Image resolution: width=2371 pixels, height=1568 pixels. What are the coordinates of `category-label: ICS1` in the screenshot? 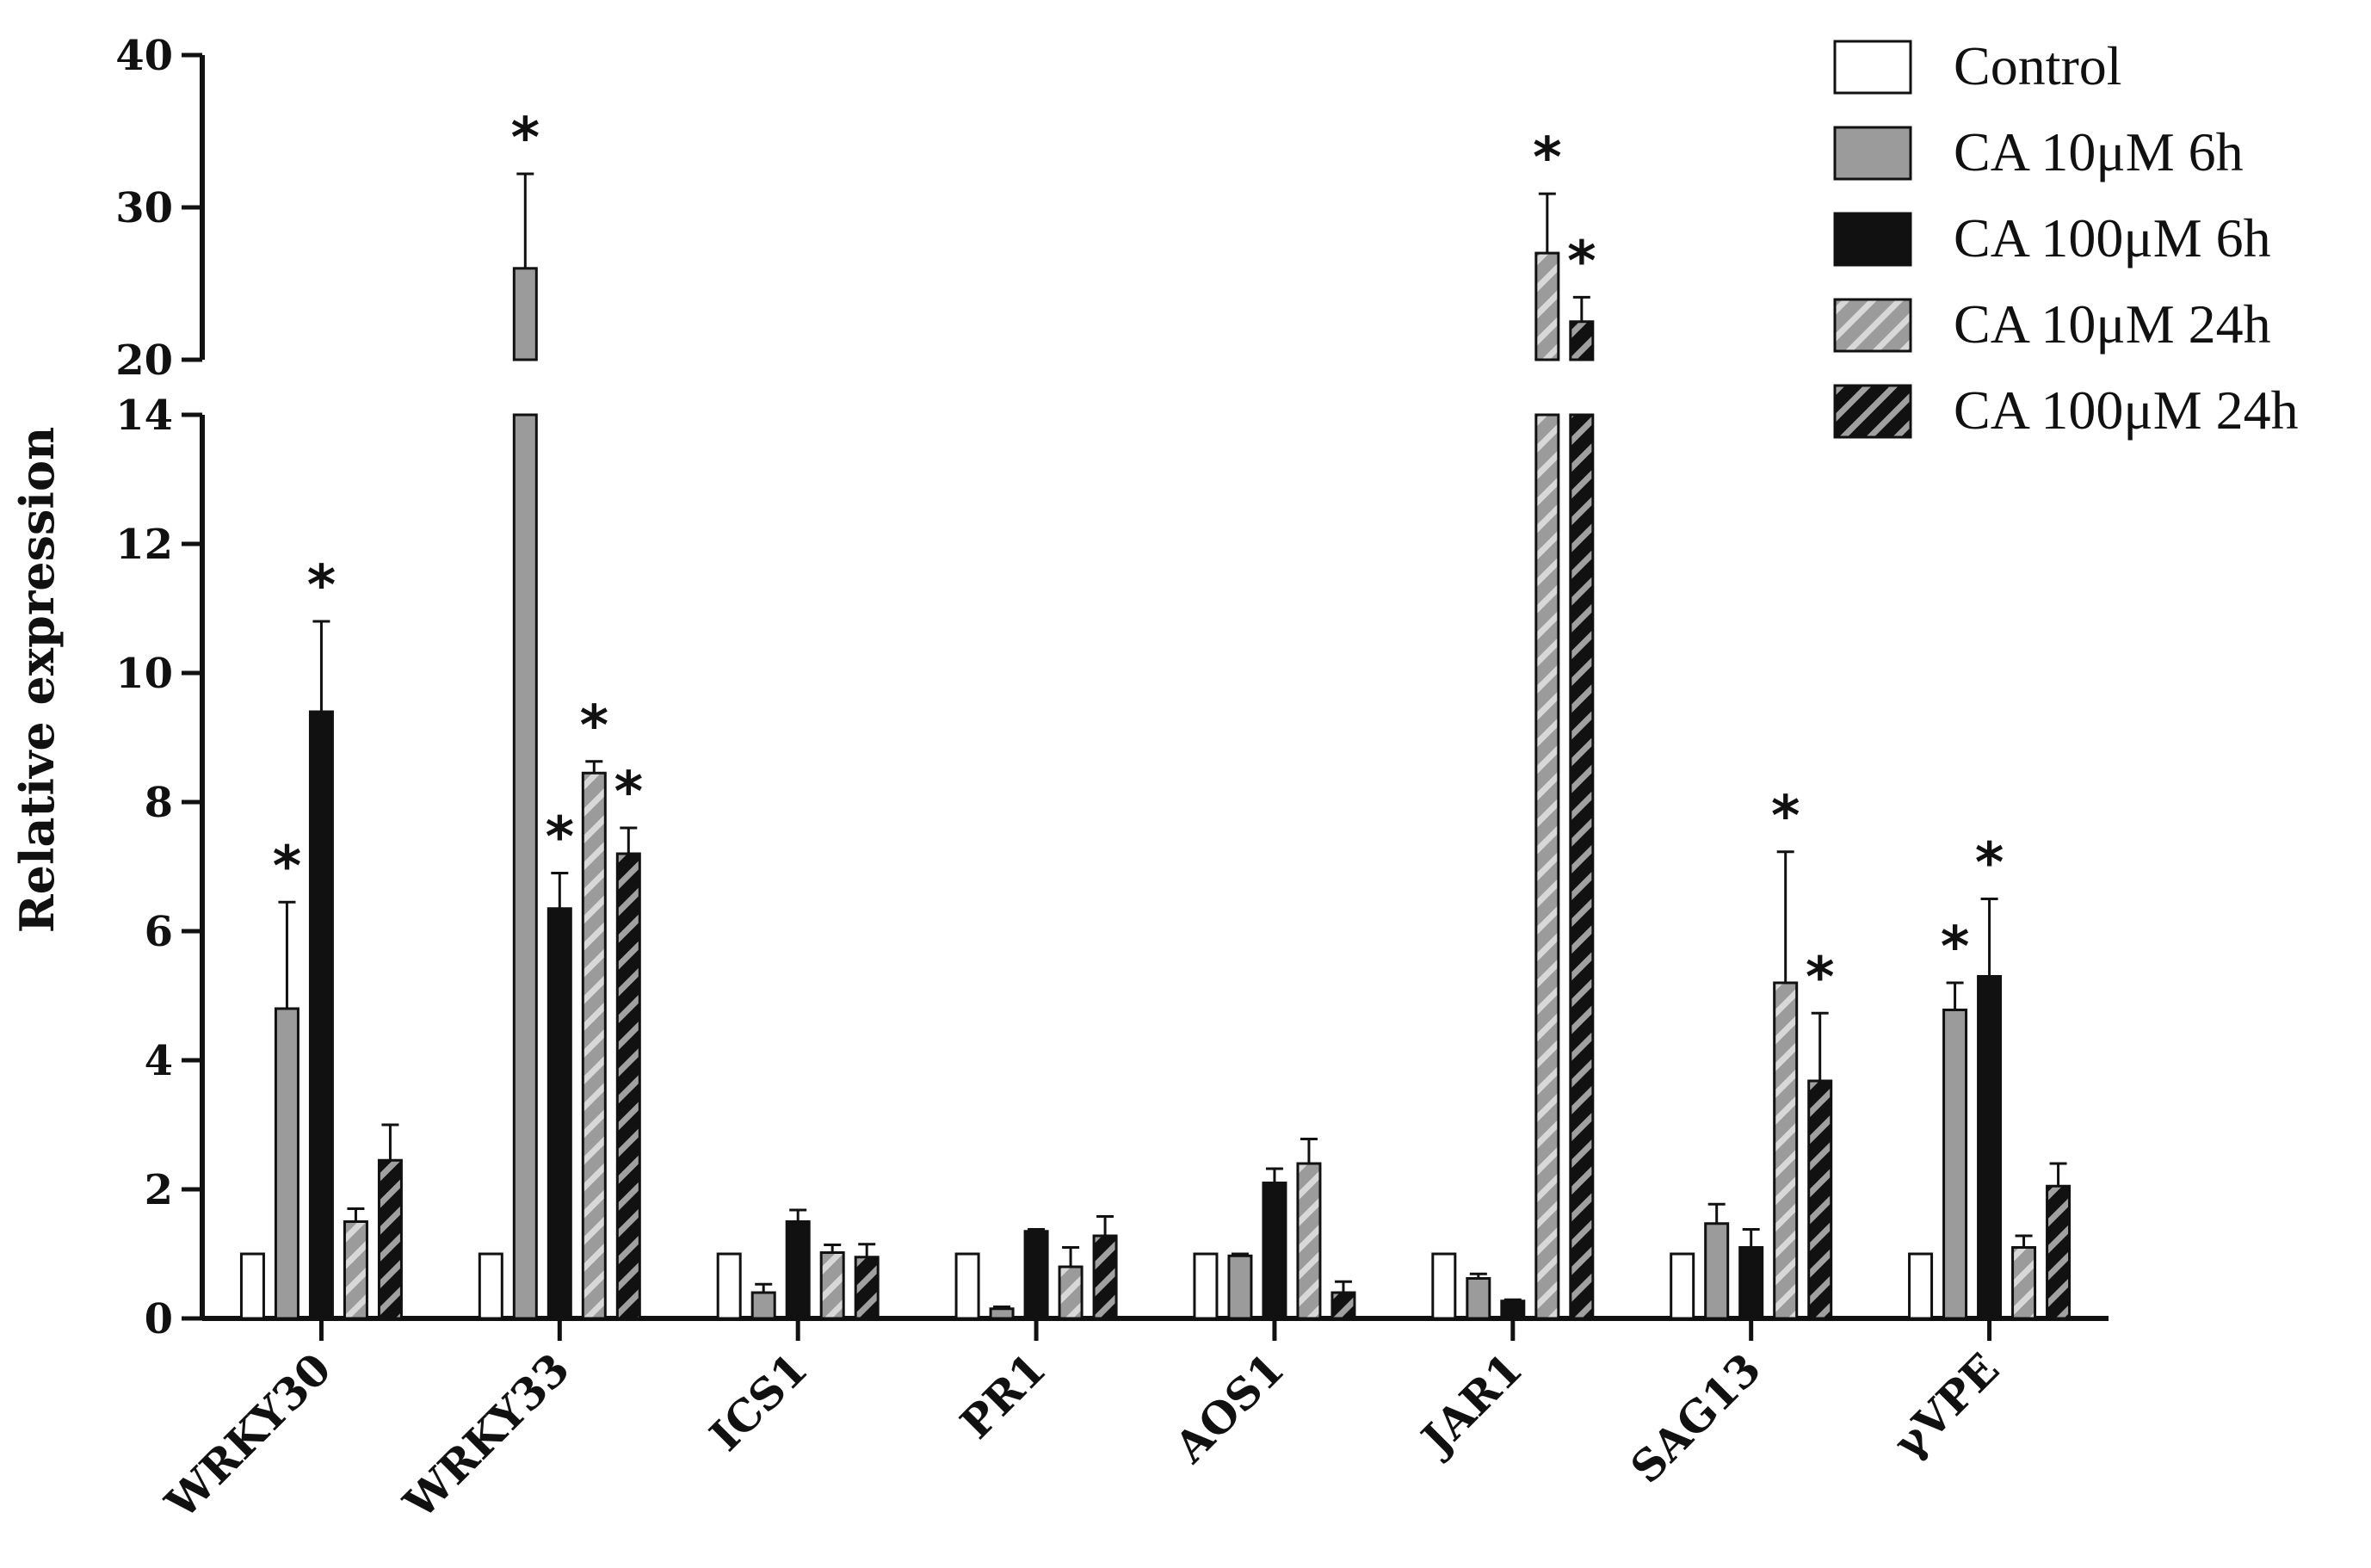 It's located at (759, 1402).